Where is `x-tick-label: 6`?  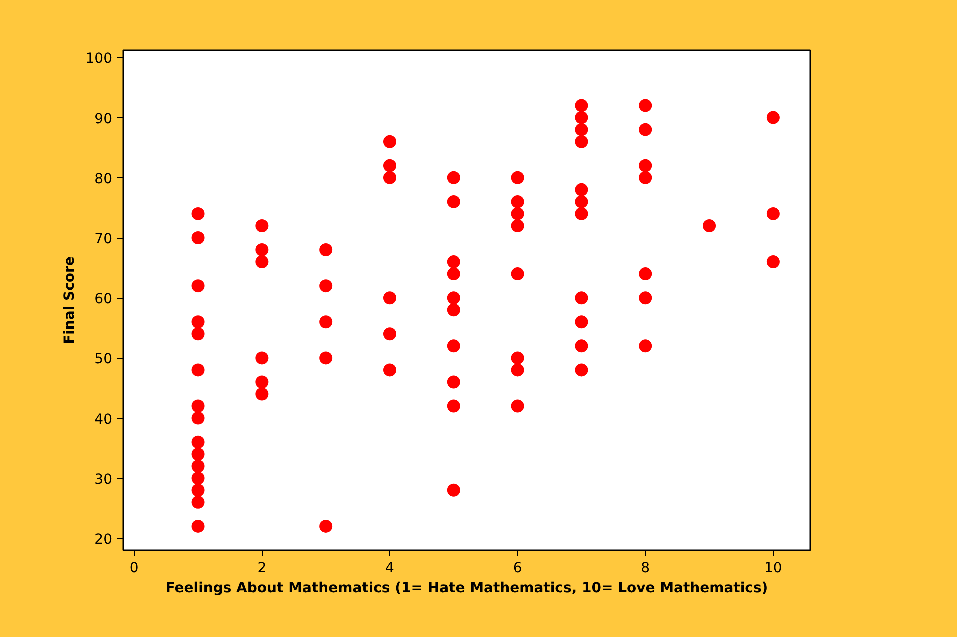 x-tick-label: 6 is located at coordinates (517, 568).